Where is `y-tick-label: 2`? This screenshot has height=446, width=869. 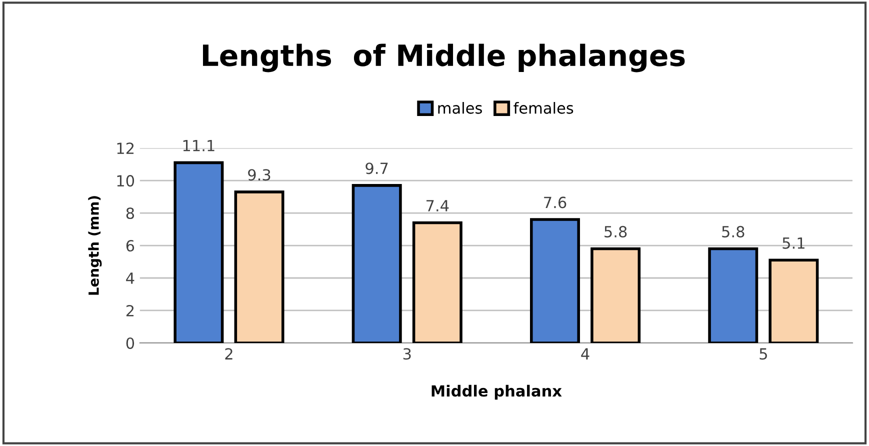
y-tick-label: 2 is located at coordinates (130, 310).